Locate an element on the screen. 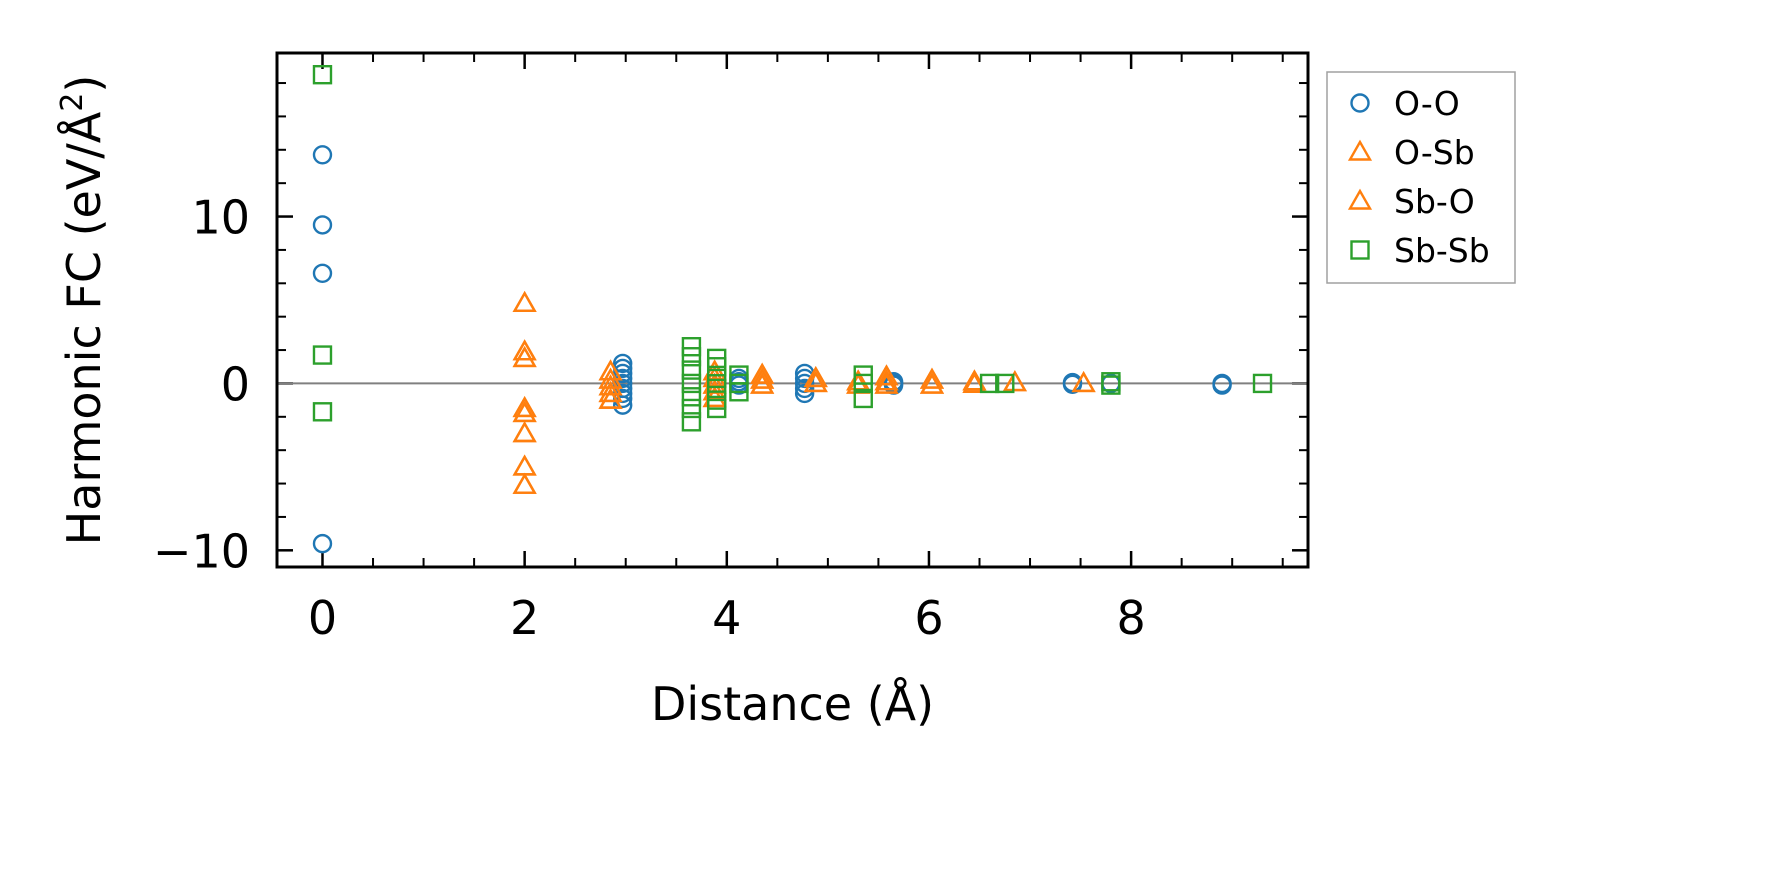  legend-label-o-sb: O-Sb is located at coordinates (1434, 152).